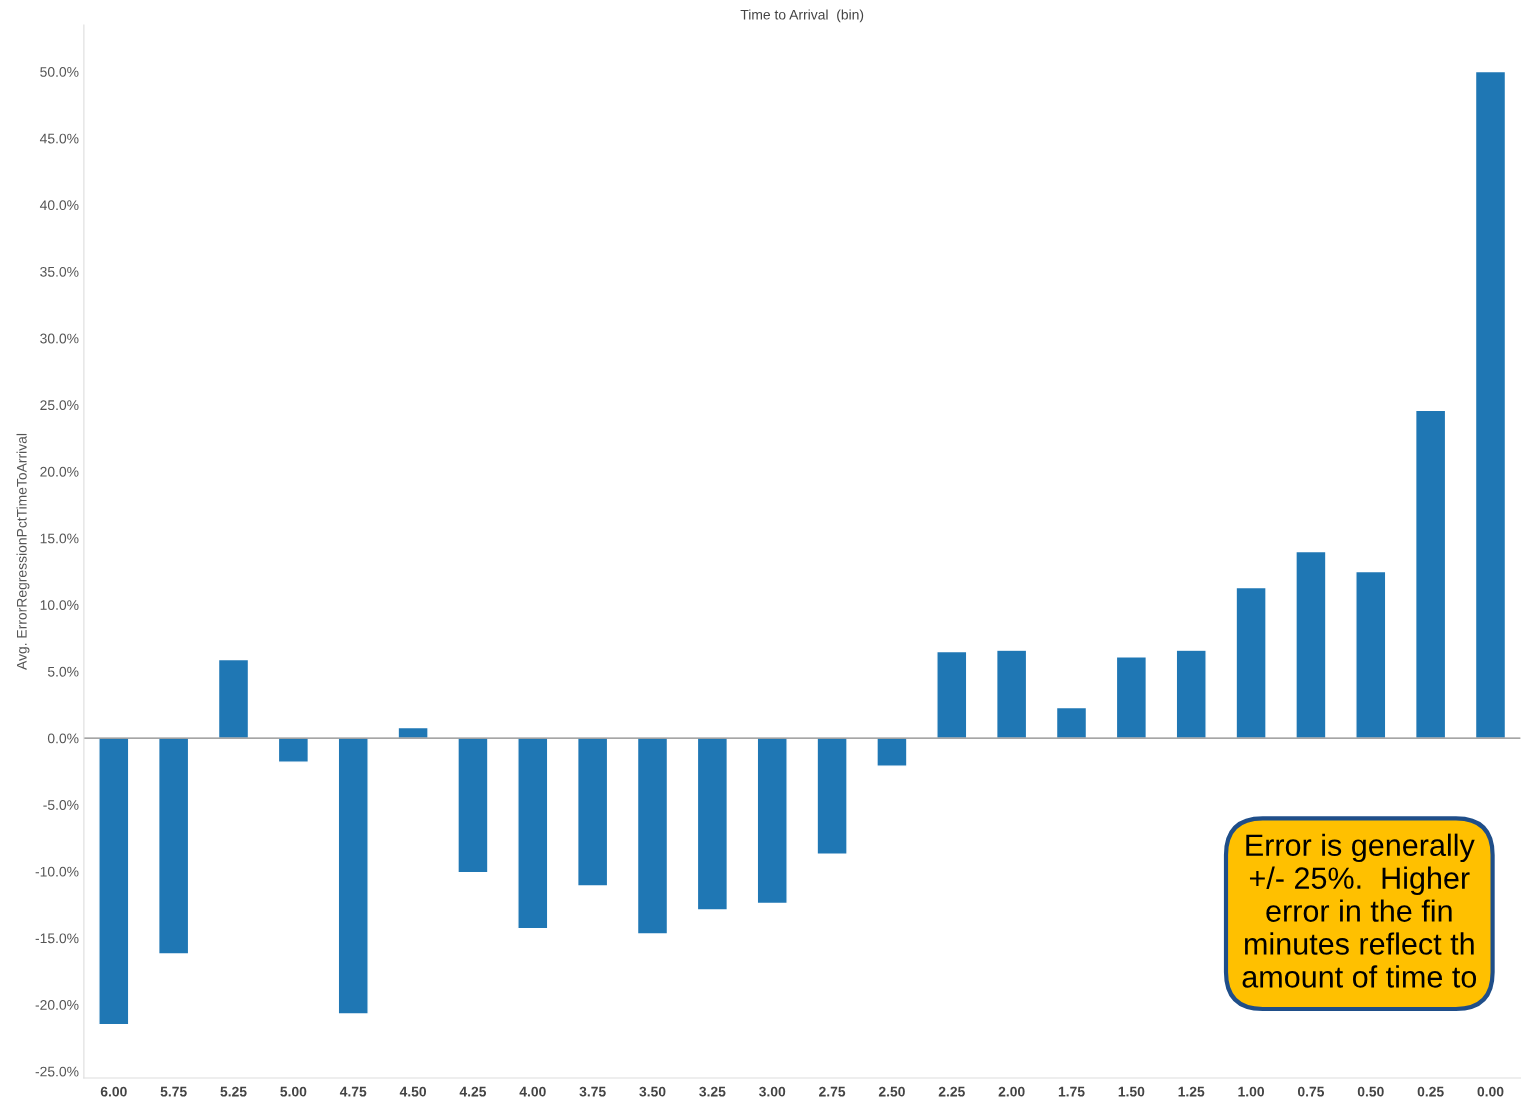 Image resolution: width=1525 pixels, height=1098 pixels. Describe the element at coordinates (63, 671) in the screenshot. I see `y-tick-label: 5.0%` at that location.